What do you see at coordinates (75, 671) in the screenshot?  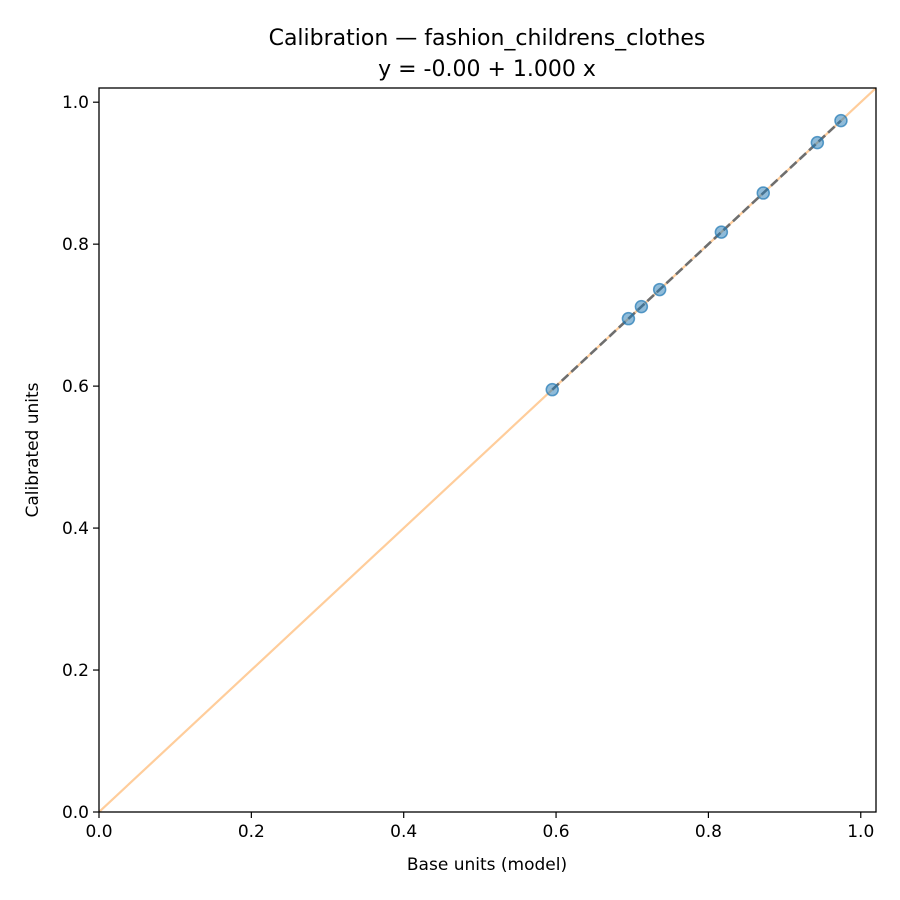 I see `y-tick-label: 0.2` at bounding box center [75, 671].